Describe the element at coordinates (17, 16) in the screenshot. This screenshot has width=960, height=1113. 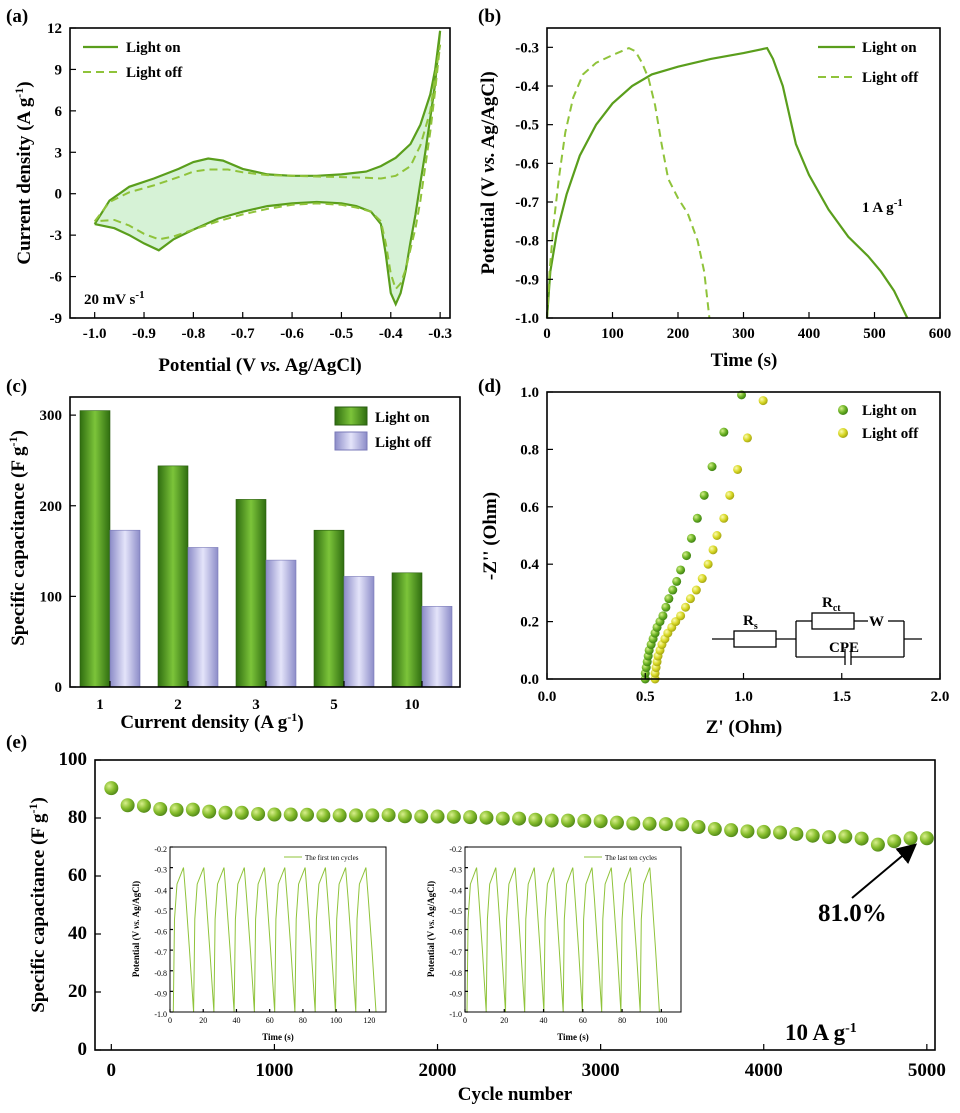
I see `panel-label-a: (a)` at that location.